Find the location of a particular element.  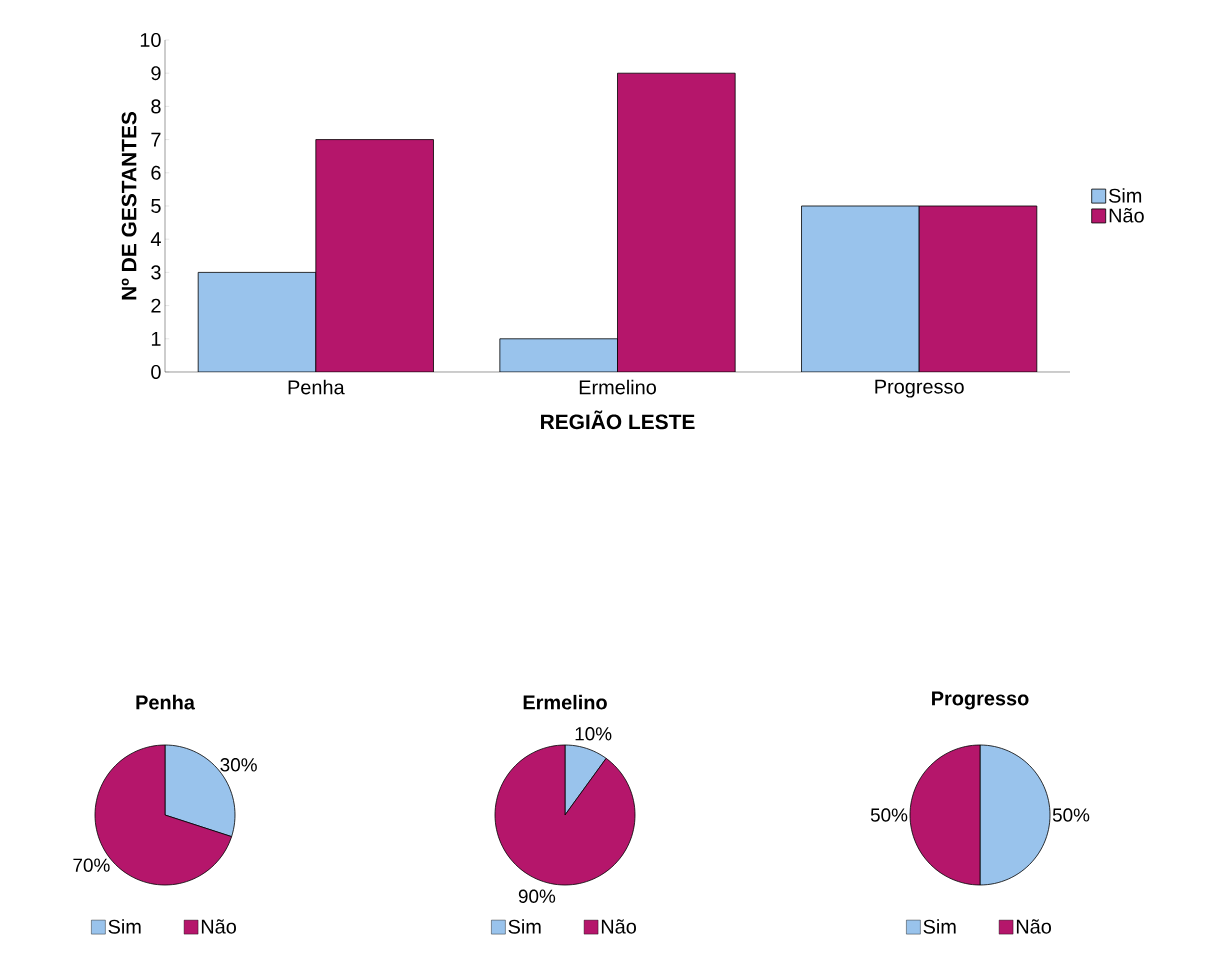

chart-title: Penha is located at coordinates (166, 702).